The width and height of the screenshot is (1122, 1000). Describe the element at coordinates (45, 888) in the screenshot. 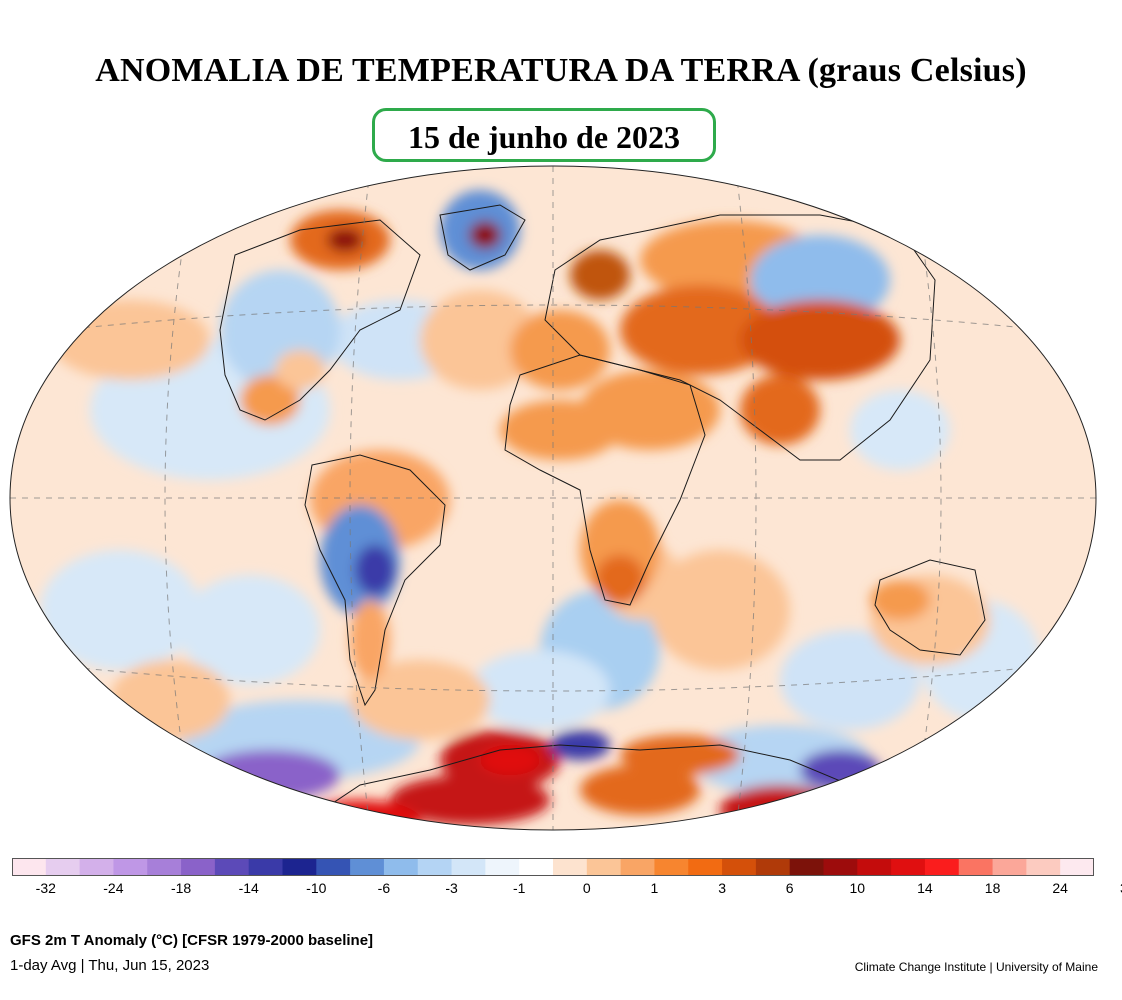

I see `colorbar-tick-label: -32` at that location.